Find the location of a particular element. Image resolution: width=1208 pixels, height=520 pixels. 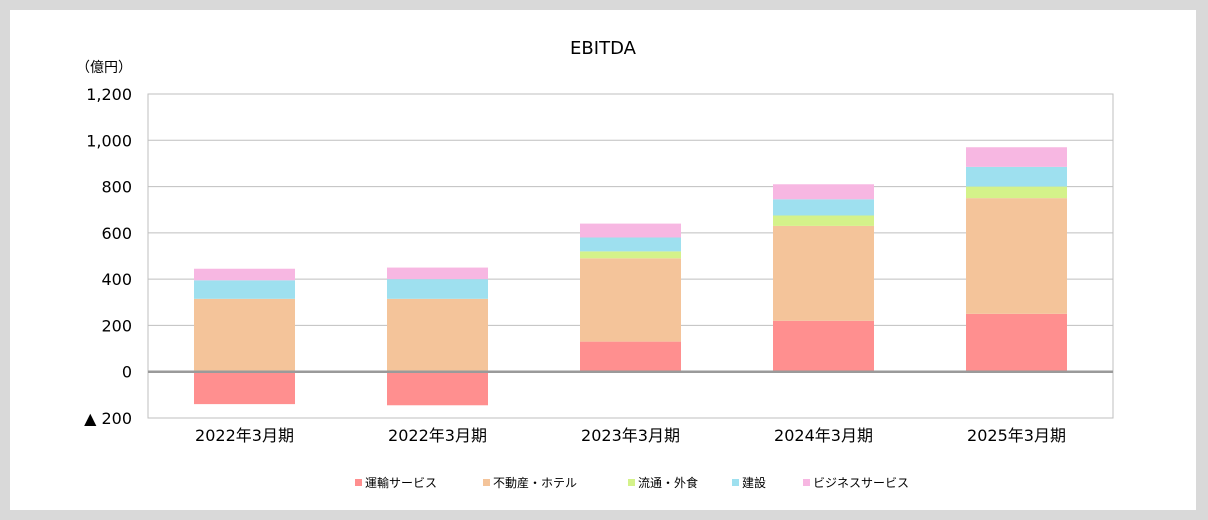

chart-title: EBITDA is located at coordinates (603, 48).